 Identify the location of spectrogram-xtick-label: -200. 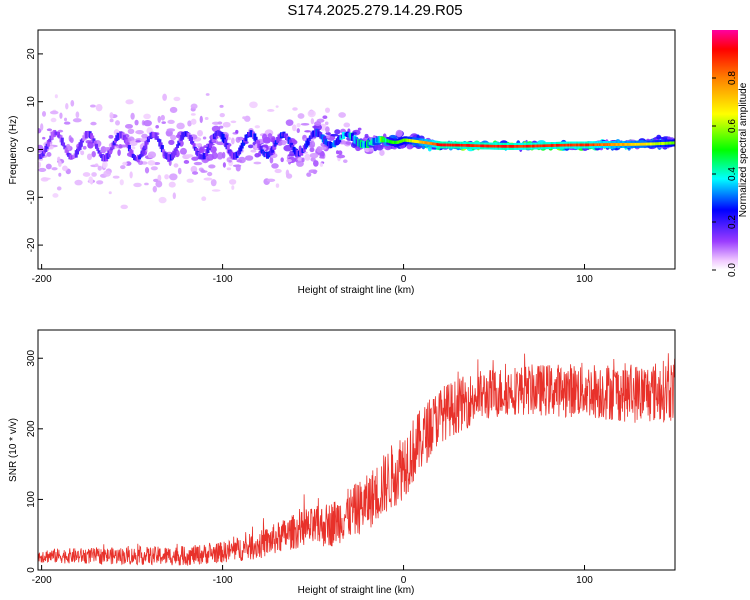
(42, 279).